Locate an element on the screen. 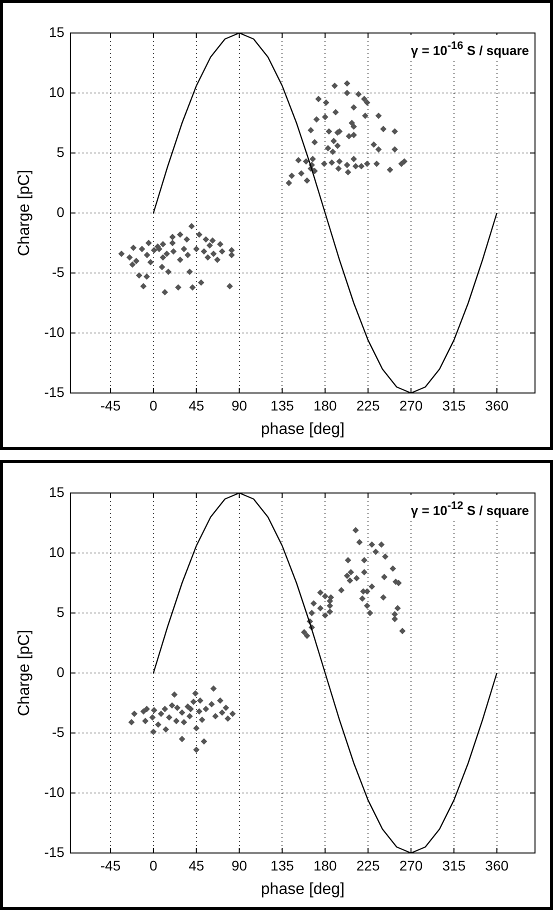 This screenshot has height=922, width=560. y-tick-label: -10 is located at coordinates (54, 332).